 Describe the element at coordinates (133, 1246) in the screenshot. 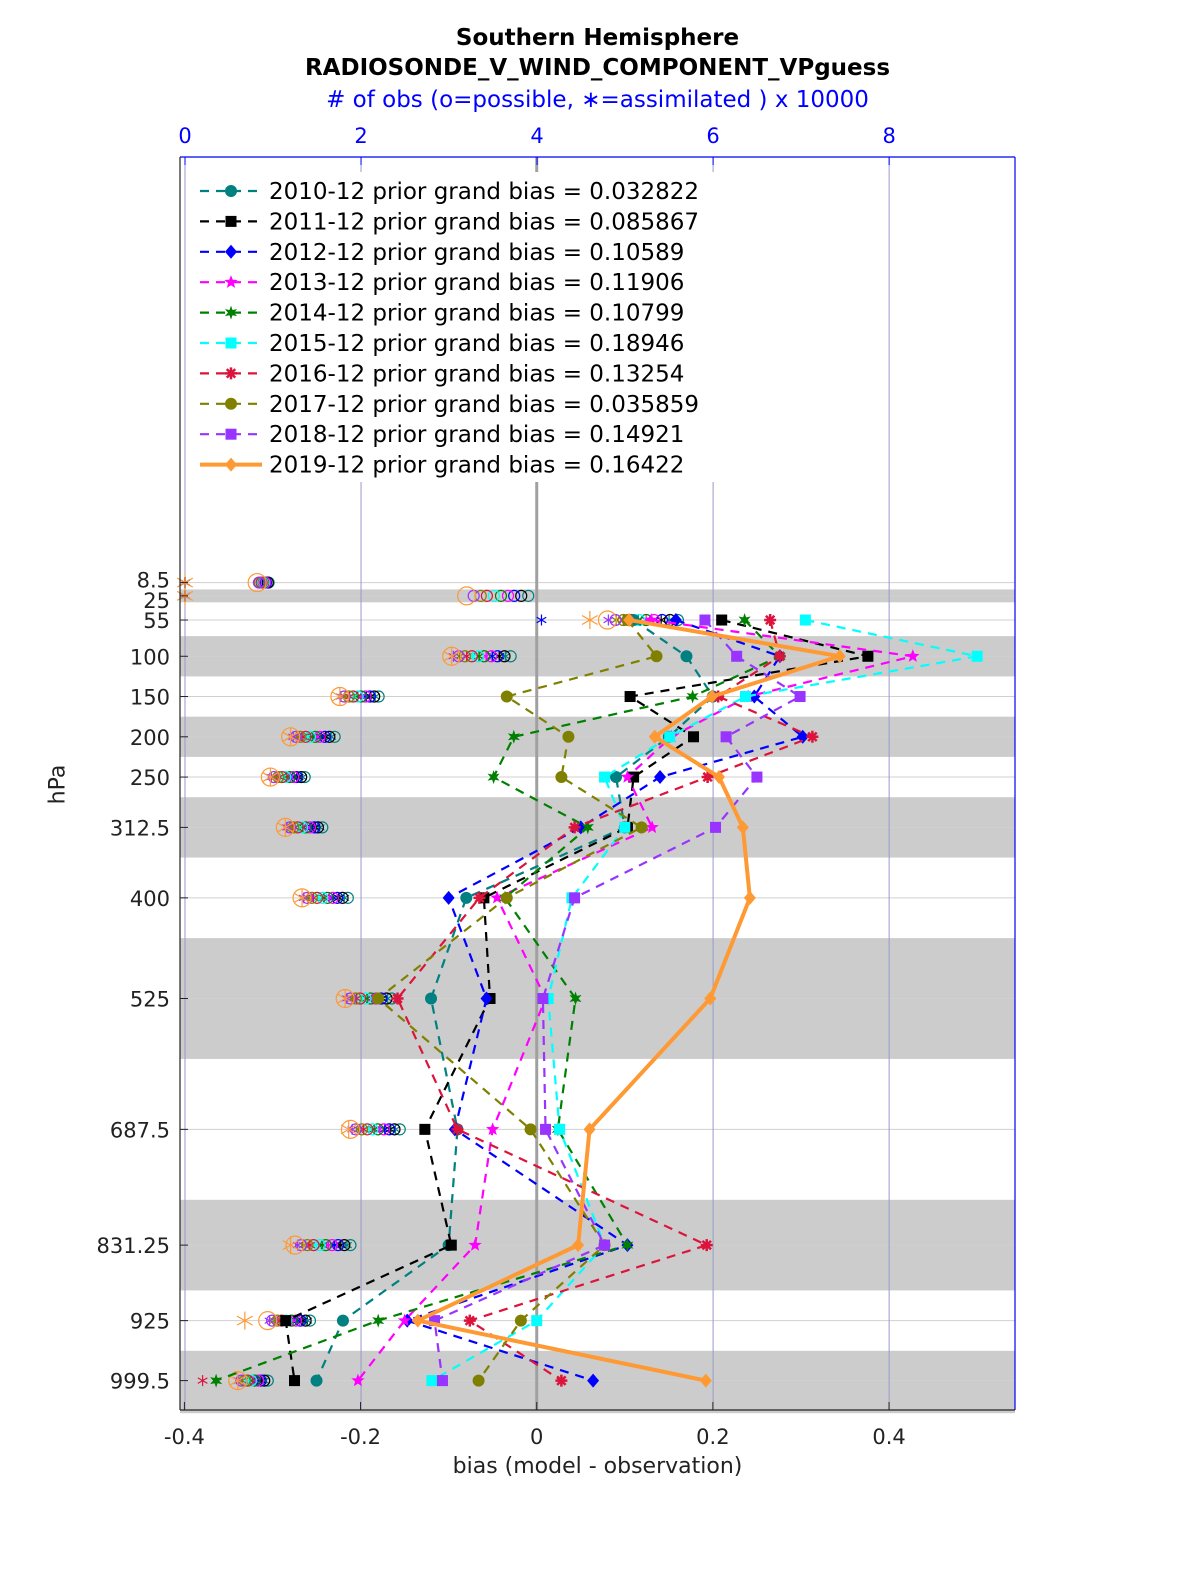

I see `y-tick-label: 831.25` at that location.